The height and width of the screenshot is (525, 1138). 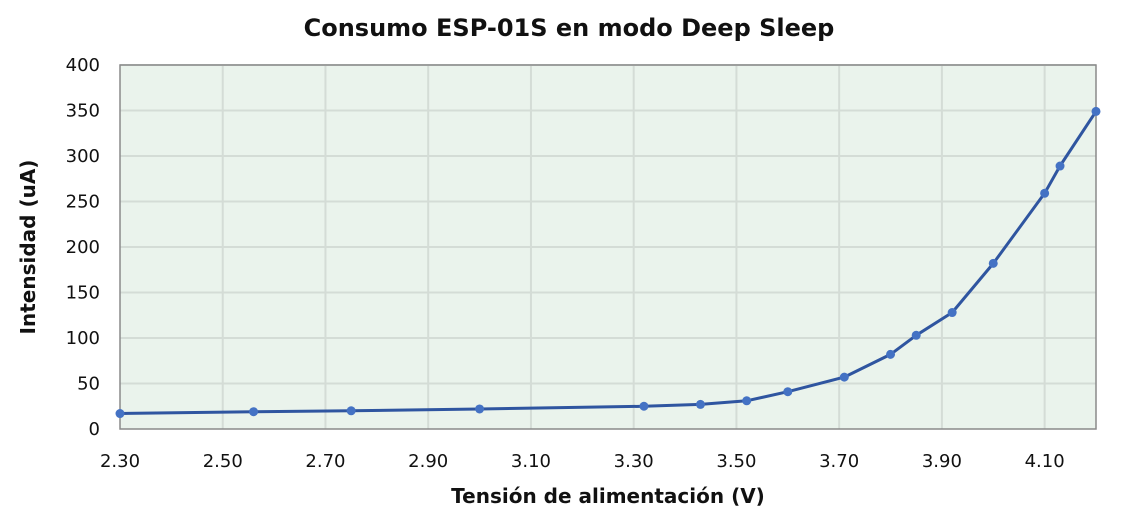 I want to click on y-tick-label: 200, so click(x=83, y=247).